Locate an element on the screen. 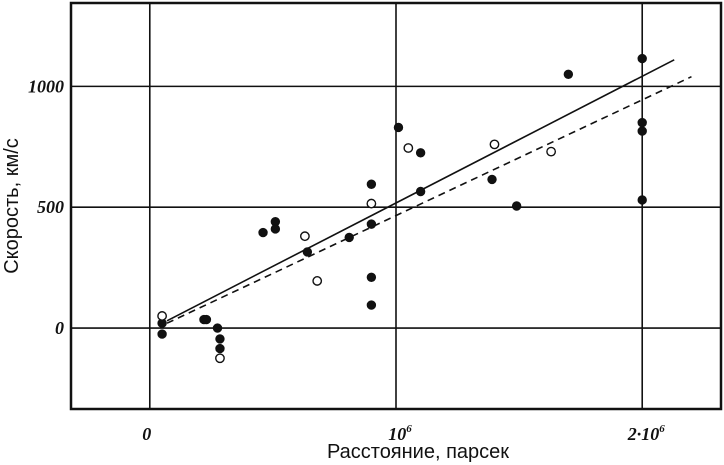 This screenshot has width=724, height=465. y-tick-label: 1000 is located at coordinates (46, 86).